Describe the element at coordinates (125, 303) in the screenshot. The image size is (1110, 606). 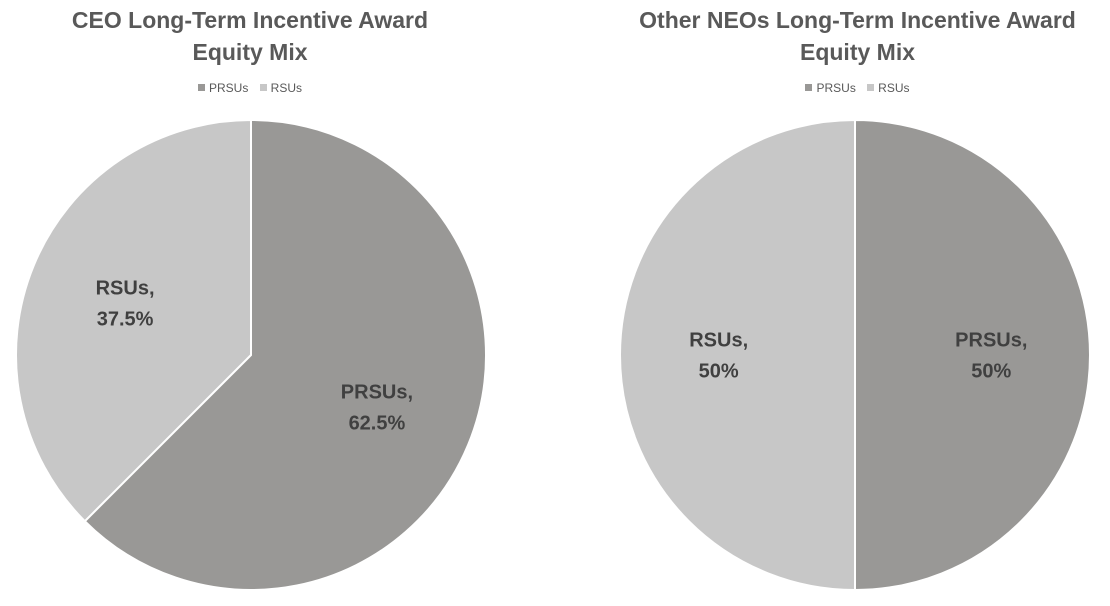
I see `slice-label-rsus: RSUs, 37.5%` at that location.